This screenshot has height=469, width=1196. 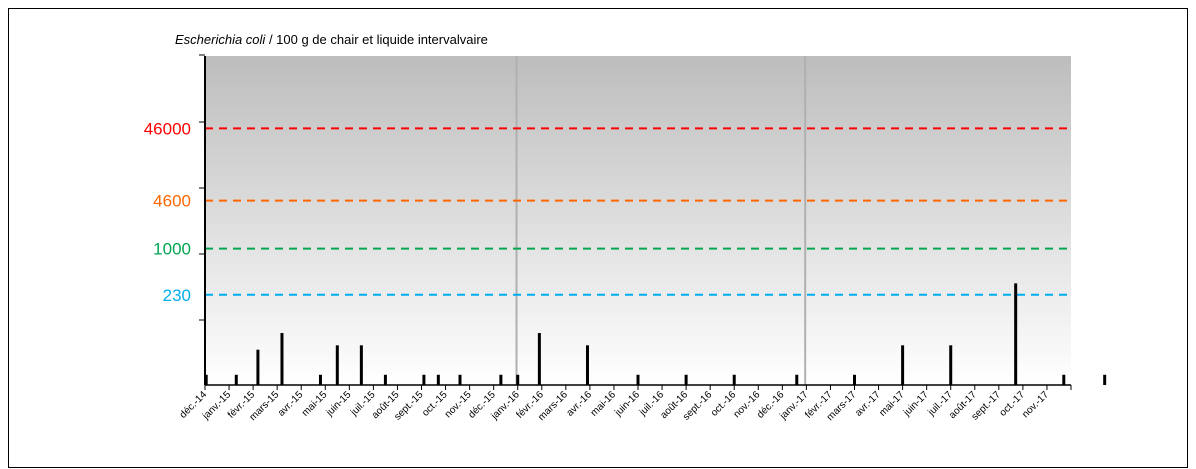 I want to click on x-tick-label: nov.-17, so click(x=1035, y=404).